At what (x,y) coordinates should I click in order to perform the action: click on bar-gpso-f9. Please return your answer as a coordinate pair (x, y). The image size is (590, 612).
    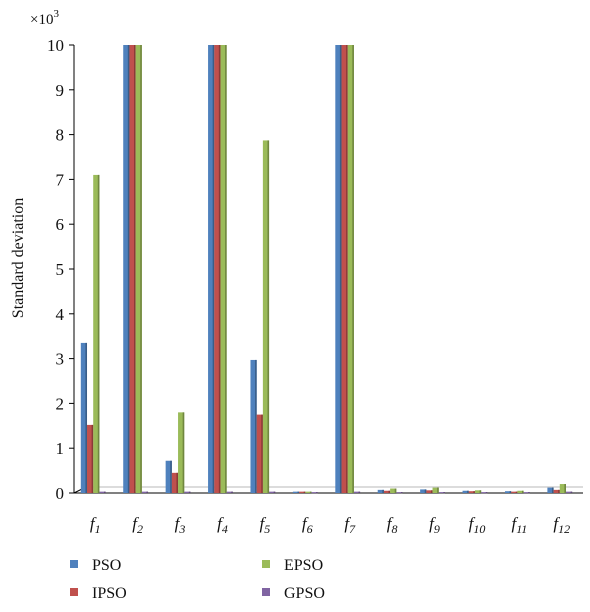
    Looking at the image, I should click on (441, 493).